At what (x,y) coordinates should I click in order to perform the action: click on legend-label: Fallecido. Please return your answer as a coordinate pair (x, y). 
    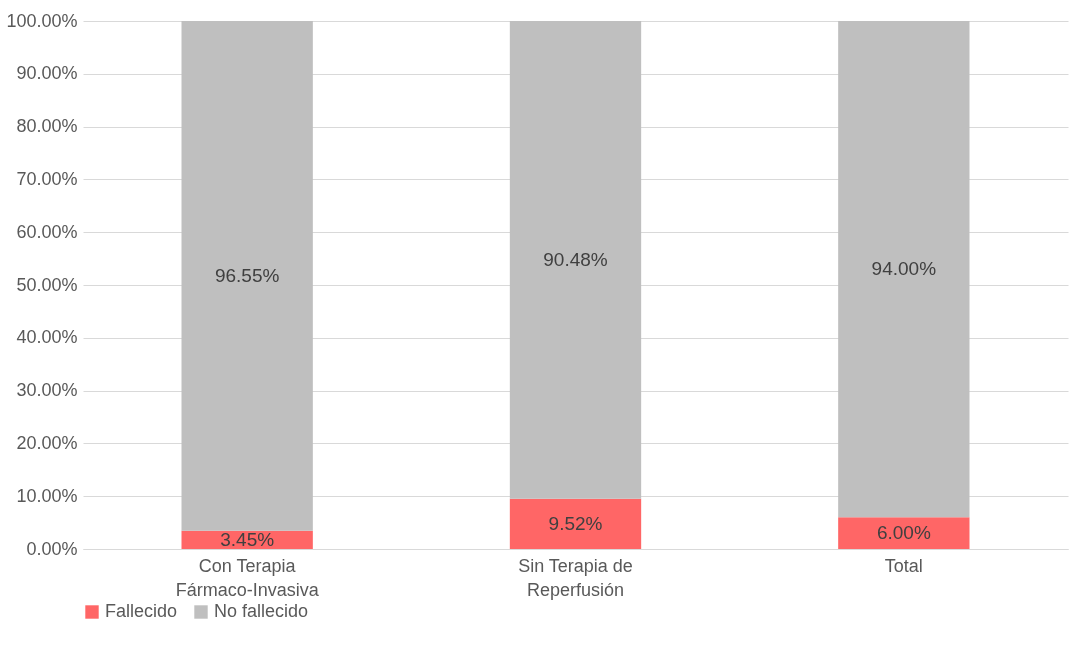
    Looking at the image, I should click on (141, 611).